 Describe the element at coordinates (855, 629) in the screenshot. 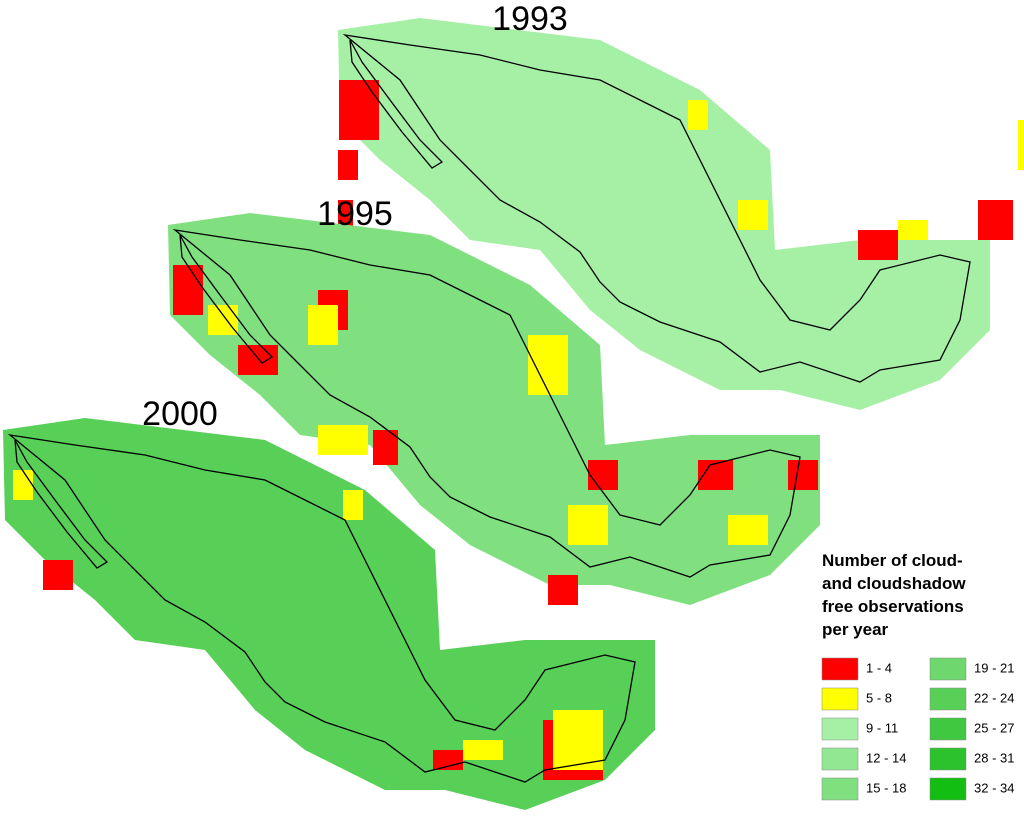

I see `legend-title: per year` at that location.